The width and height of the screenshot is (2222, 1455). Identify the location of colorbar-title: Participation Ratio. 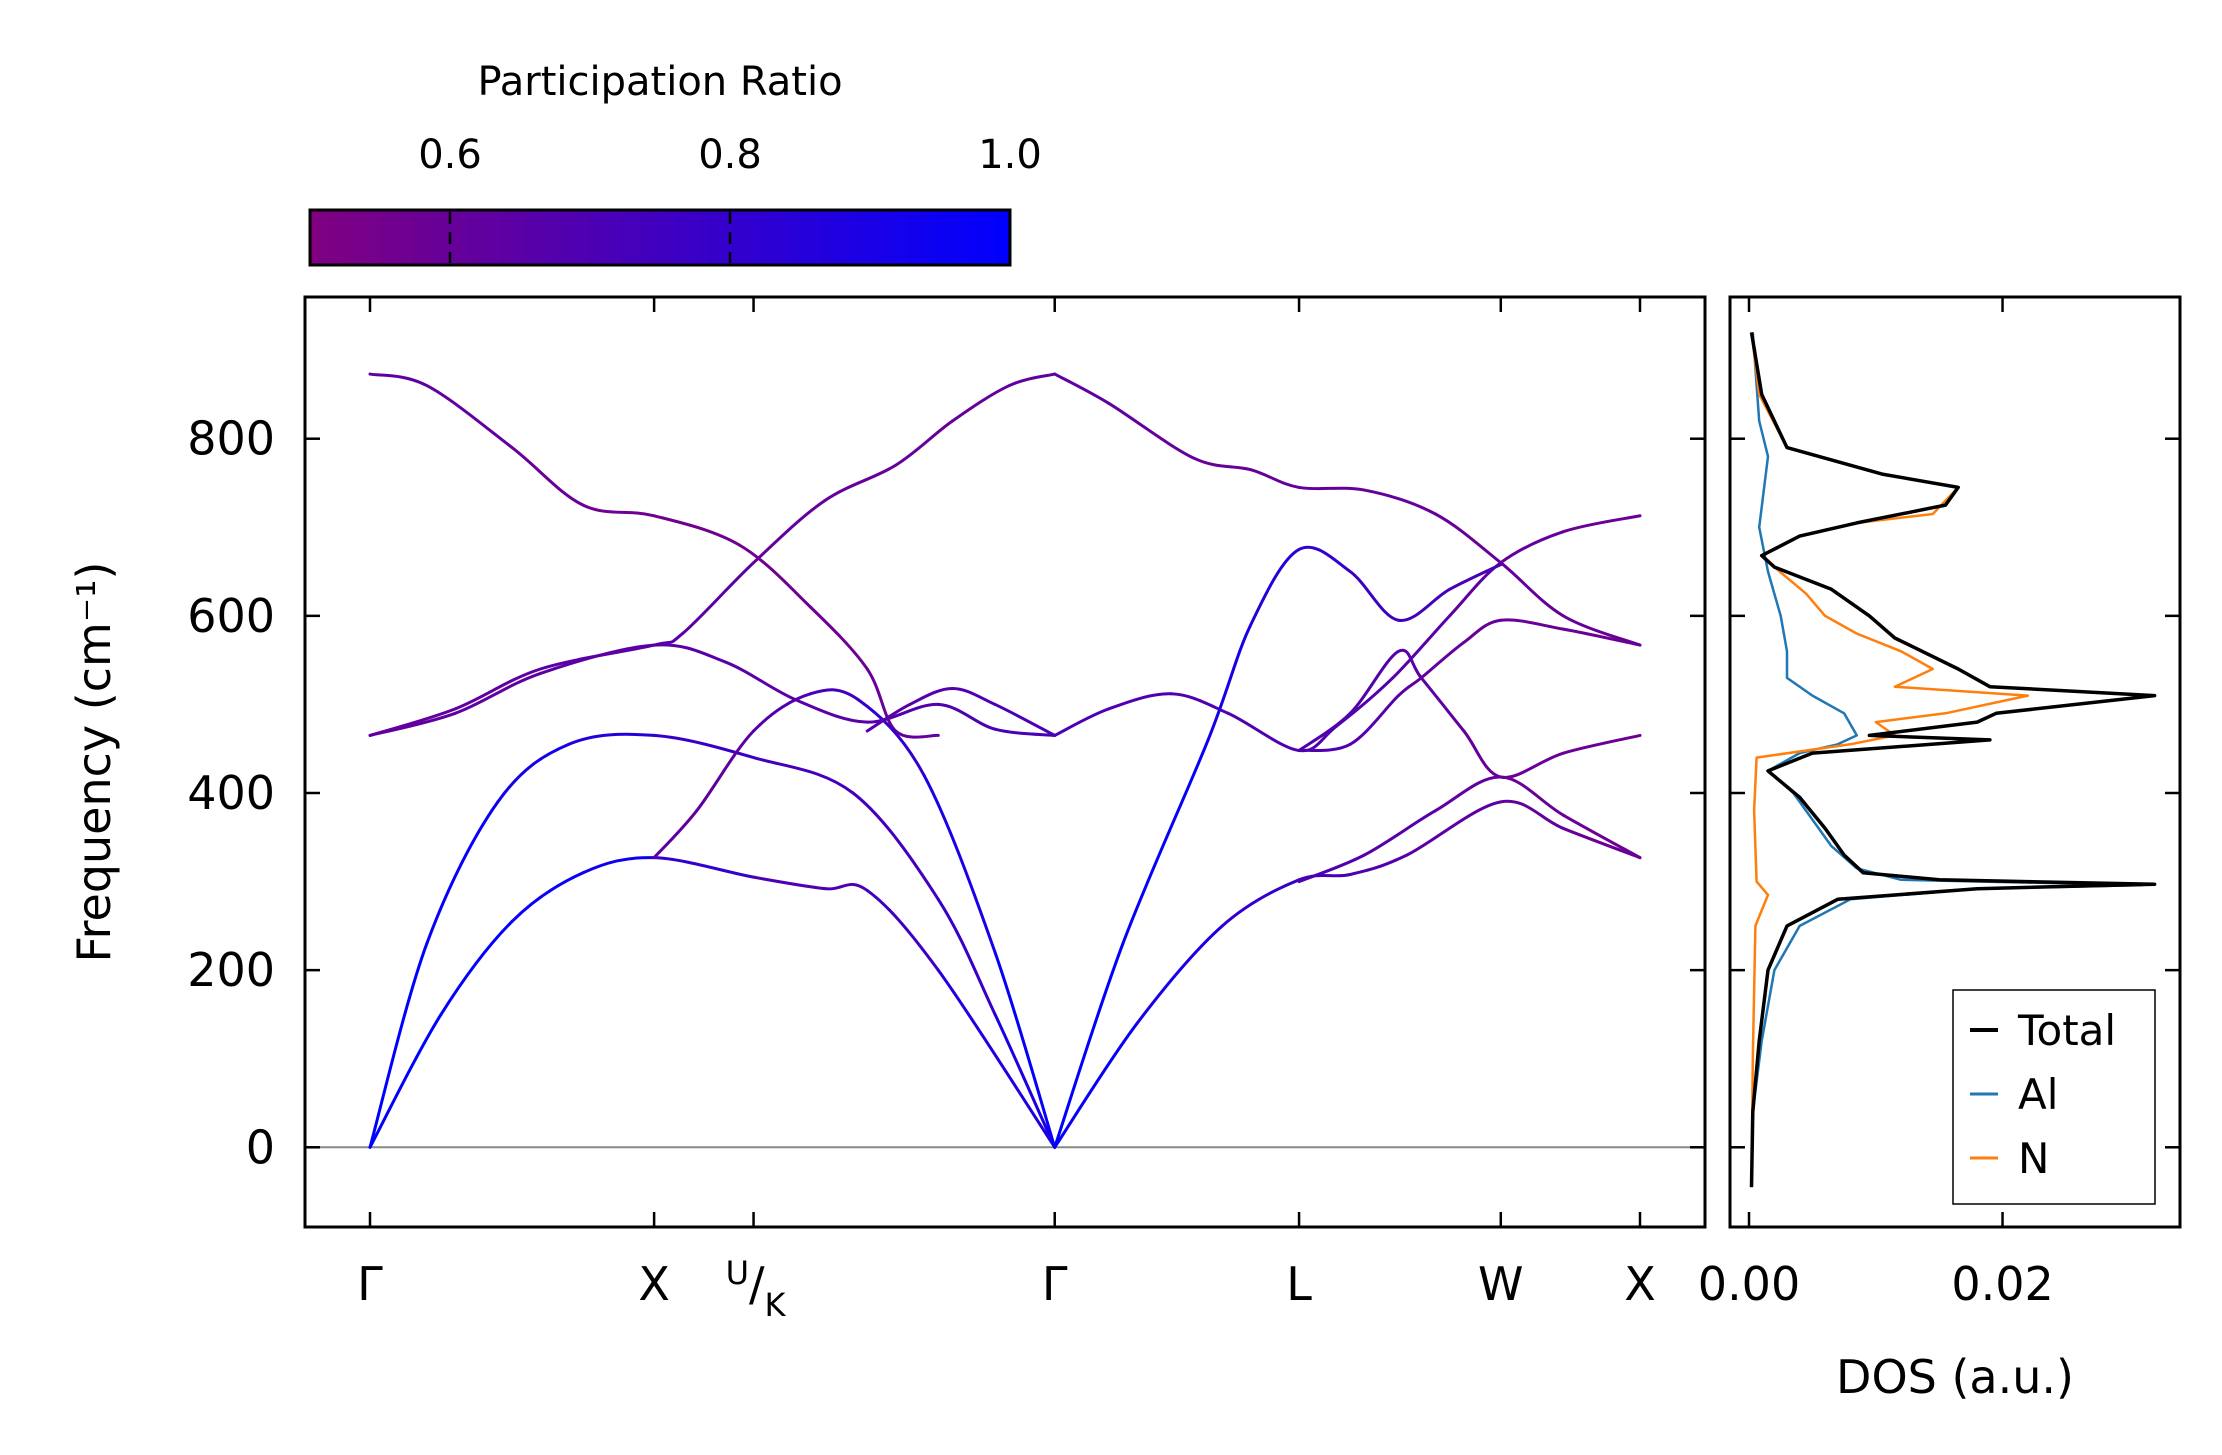
(659, 82).